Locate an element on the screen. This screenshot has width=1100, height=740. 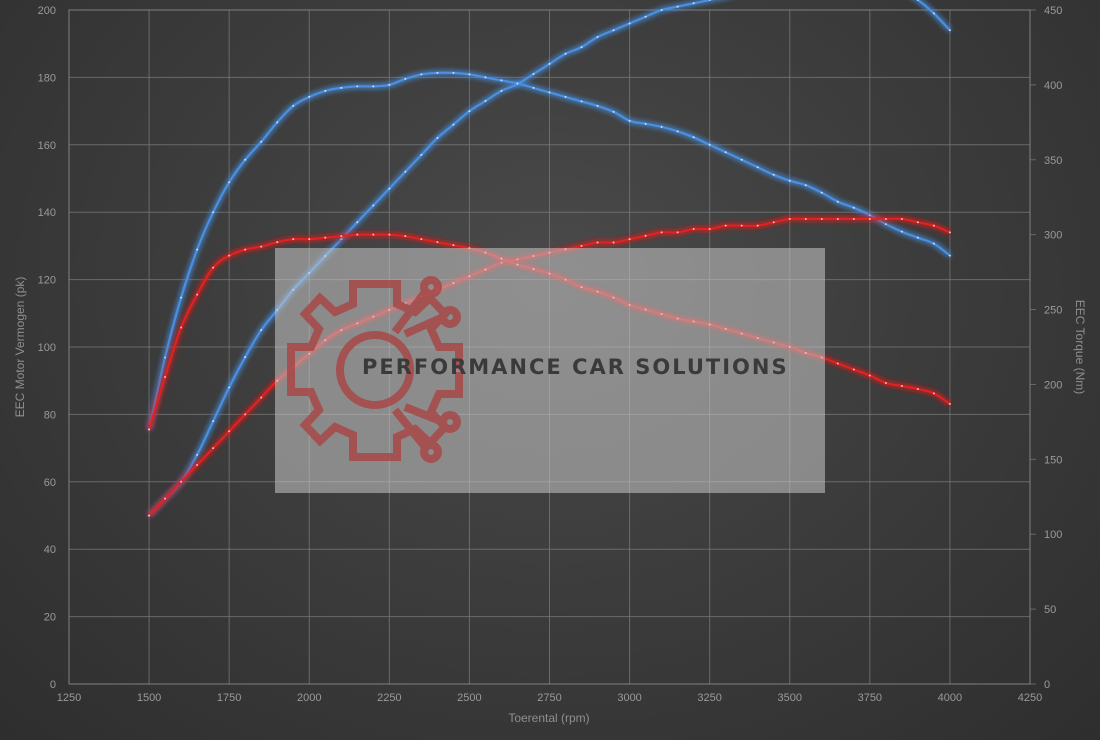
y-left-tick-label: 200 is located at coordinates (47, 11).